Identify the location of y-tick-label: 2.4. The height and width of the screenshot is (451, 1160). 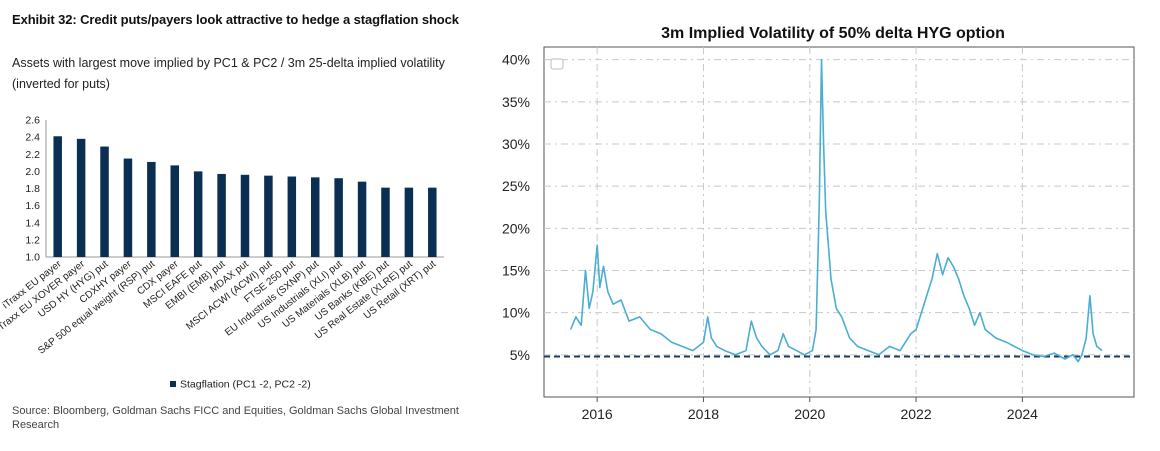
(32, 138).